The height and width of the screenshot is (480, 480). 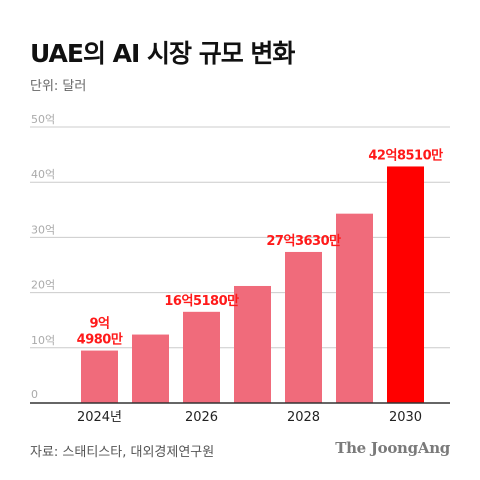 I want to click on unit-label: 단위: 달러, so click(x=58, y=86).